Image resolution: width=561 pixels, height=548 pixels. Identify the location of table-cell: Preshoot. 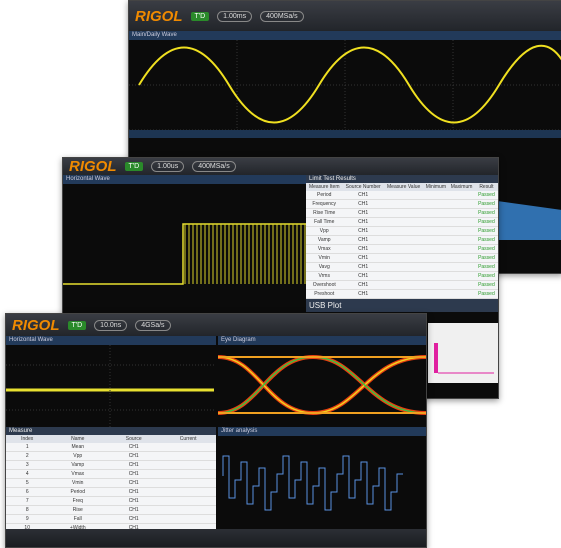
(324, 294).